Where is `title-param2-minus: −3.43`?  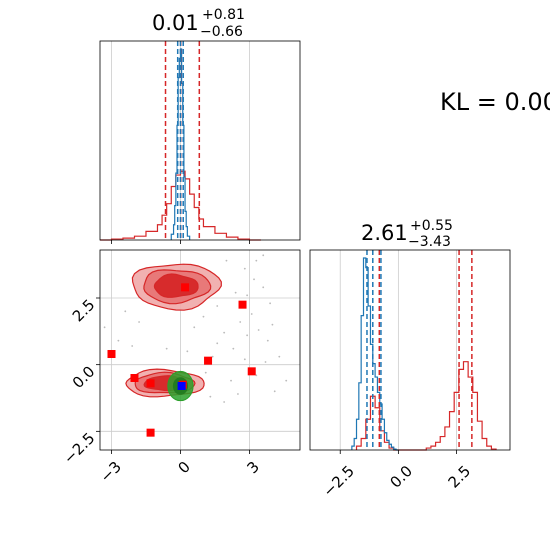 title-param2-minus: −3.43 is located at coordinates (429, 242).